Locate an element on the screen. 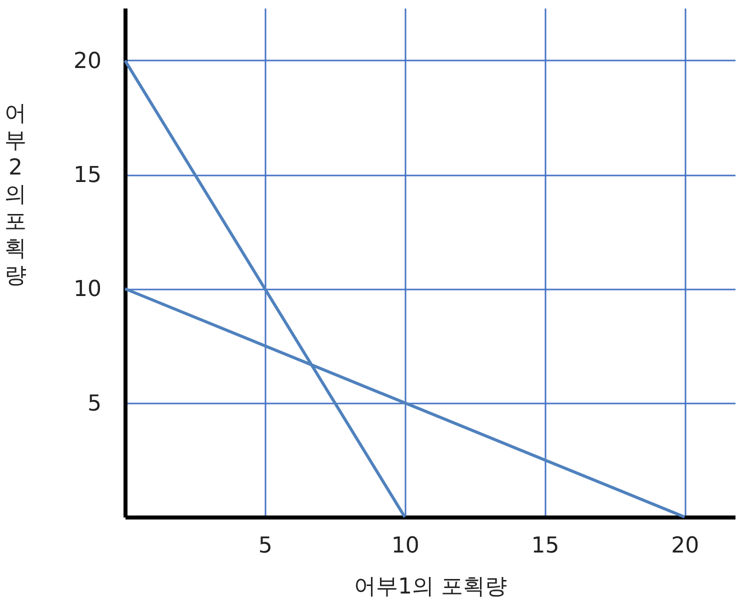 The image size is (739, 605). x-tick-label: 20 is located at coordinates (685, 546).